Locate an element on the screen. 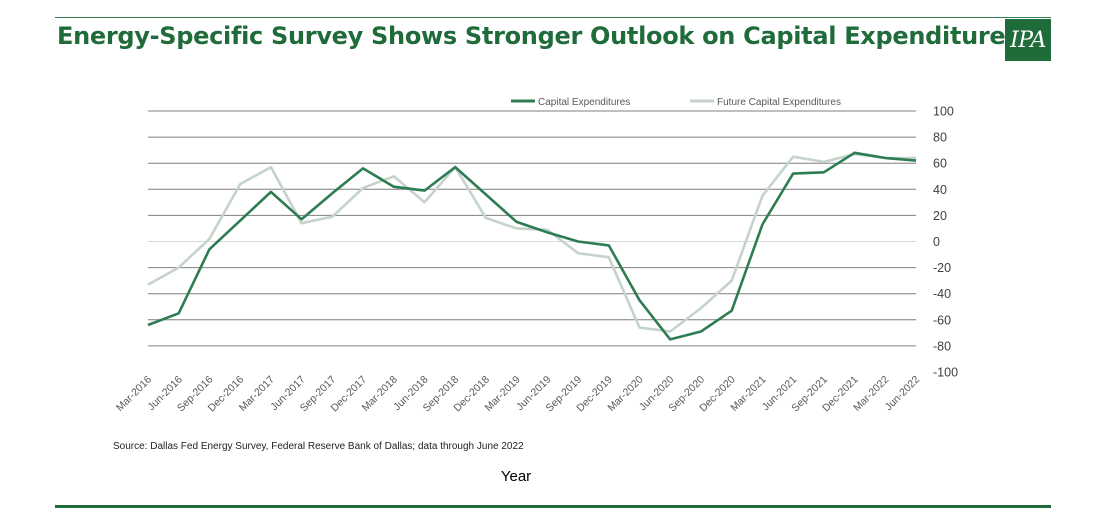 Image resolution: width=1114 pixels, height=528 pixels. y-tick-label: -20 is located at coordinates (942, 268).